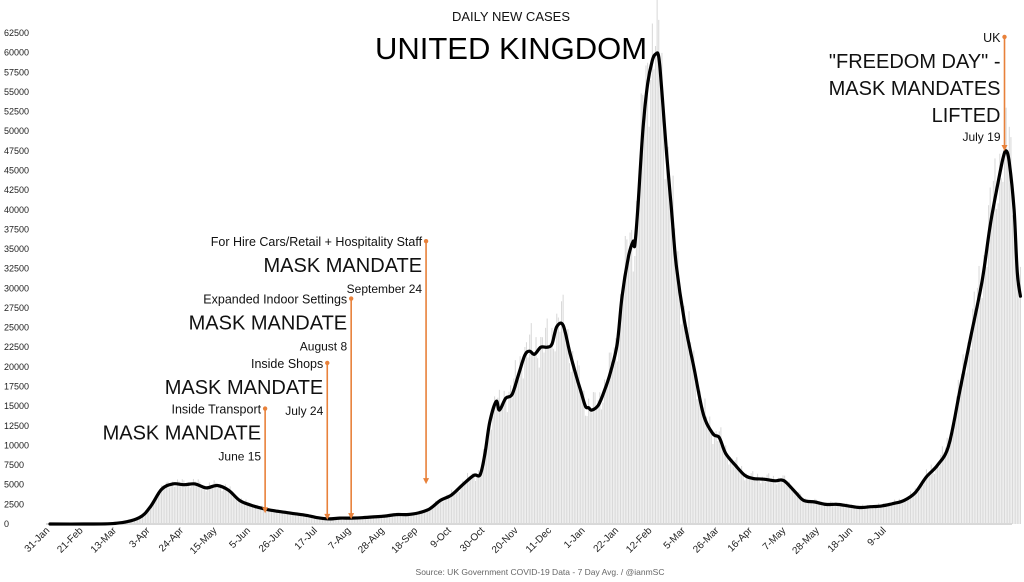 This screenshot has width=1024, height=582. What do you see at coordinates (239, 457) in the screenshot?
I see `annotation-date: June 15` at bounding box center [239, 457].